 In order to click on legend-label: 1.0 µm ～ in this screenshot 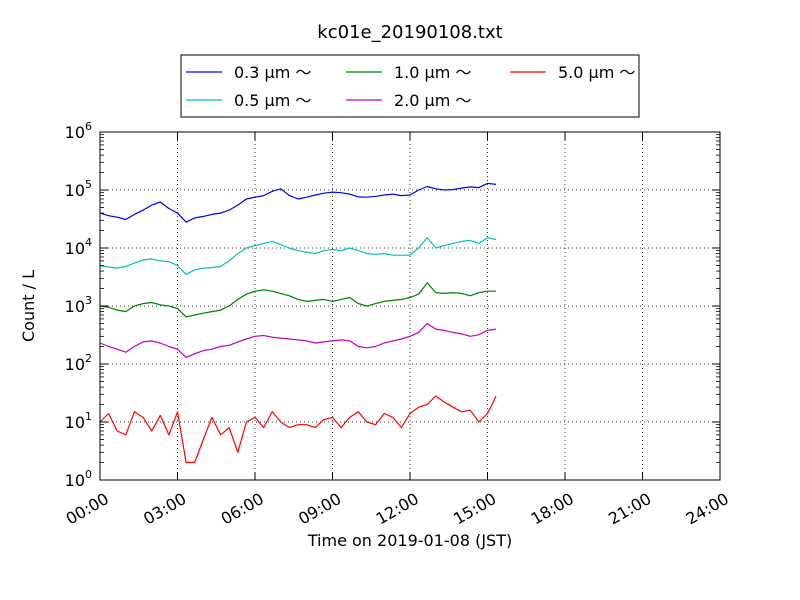, I will do `click(432, 72)`.